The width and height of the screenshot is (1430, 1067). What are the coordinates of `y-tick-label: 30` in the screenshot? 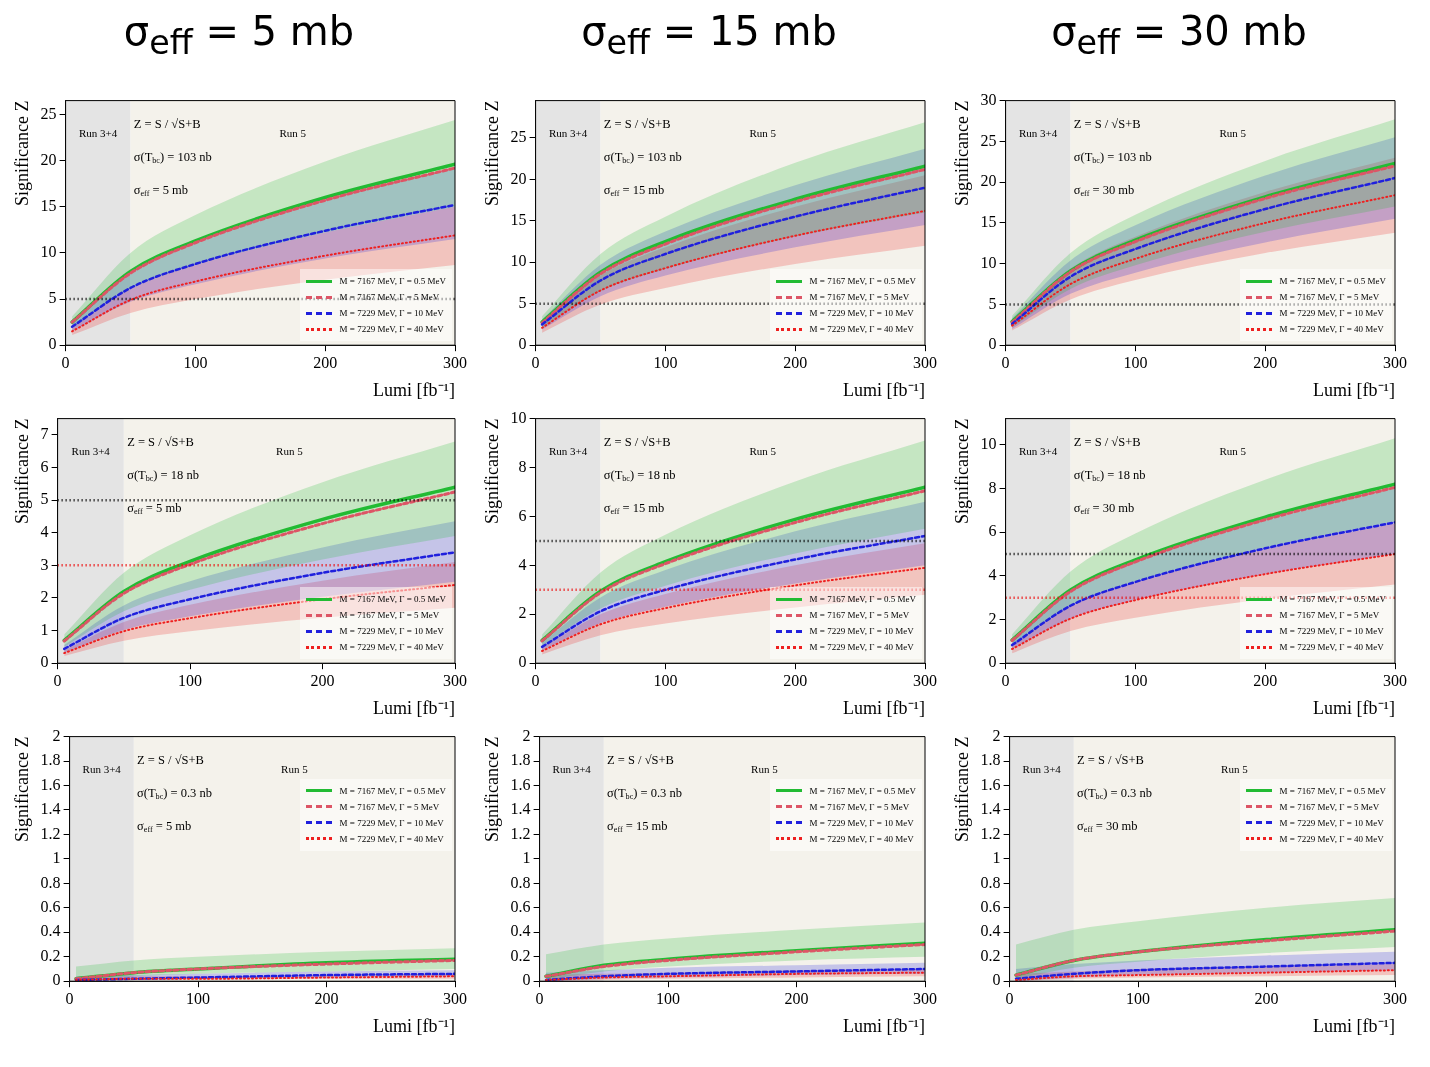 It's located at (988, 99).